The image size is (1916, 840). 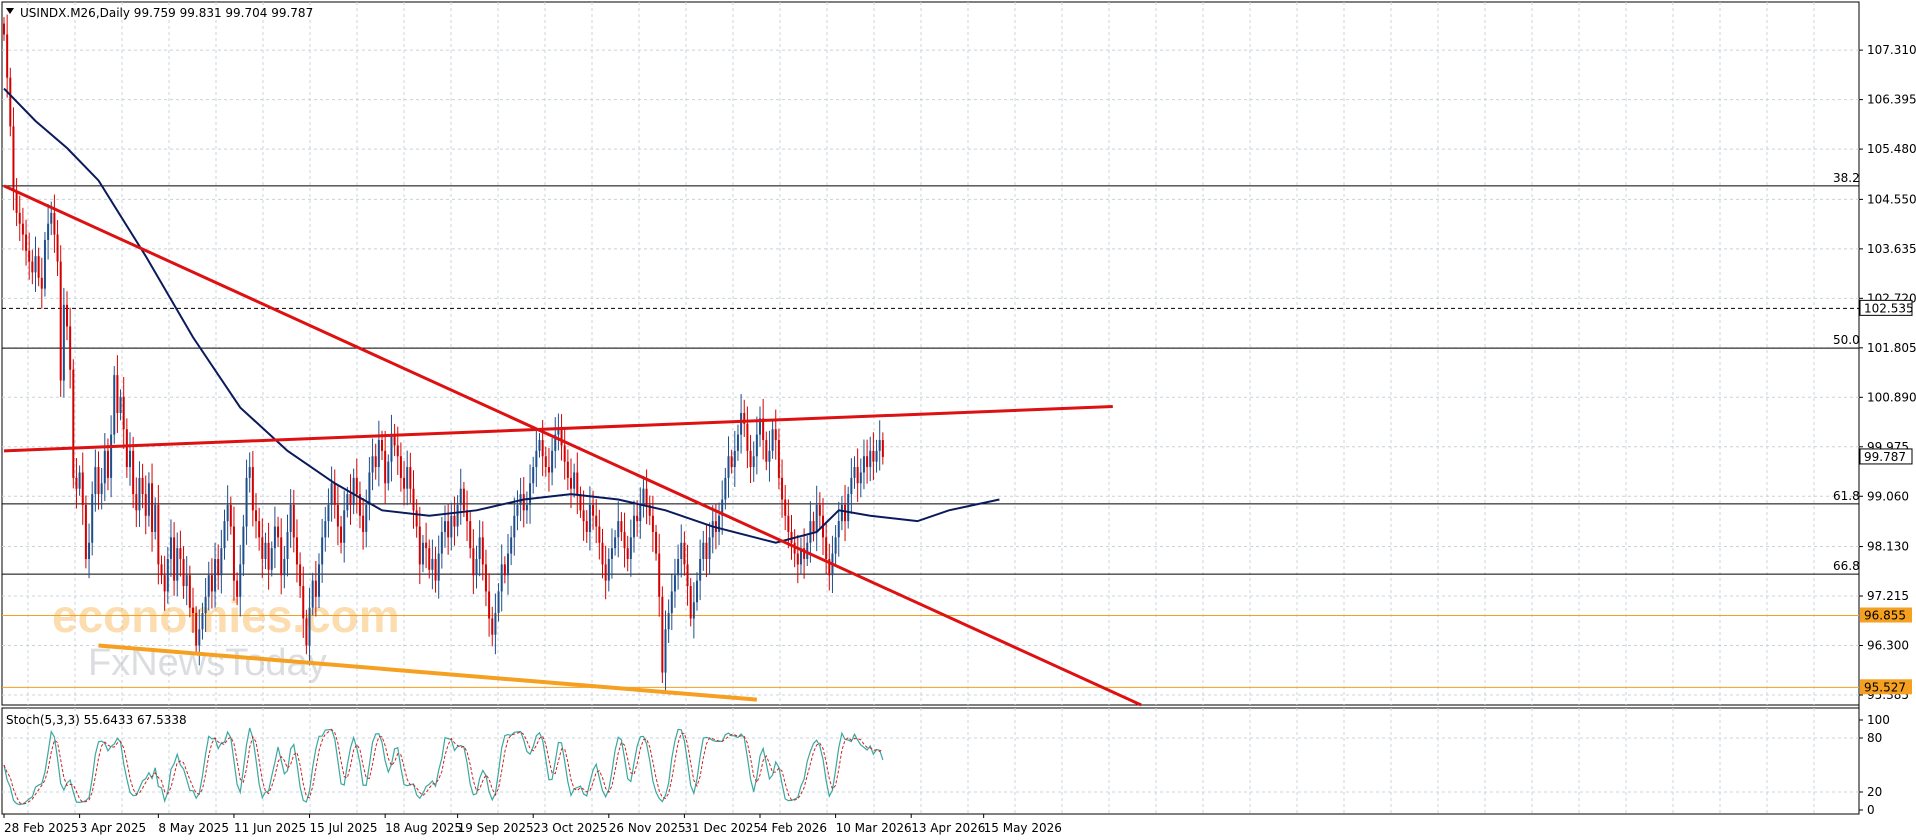 I want to click on time-tick-label: 23 Oct 2025, so click(x=570, y=828).